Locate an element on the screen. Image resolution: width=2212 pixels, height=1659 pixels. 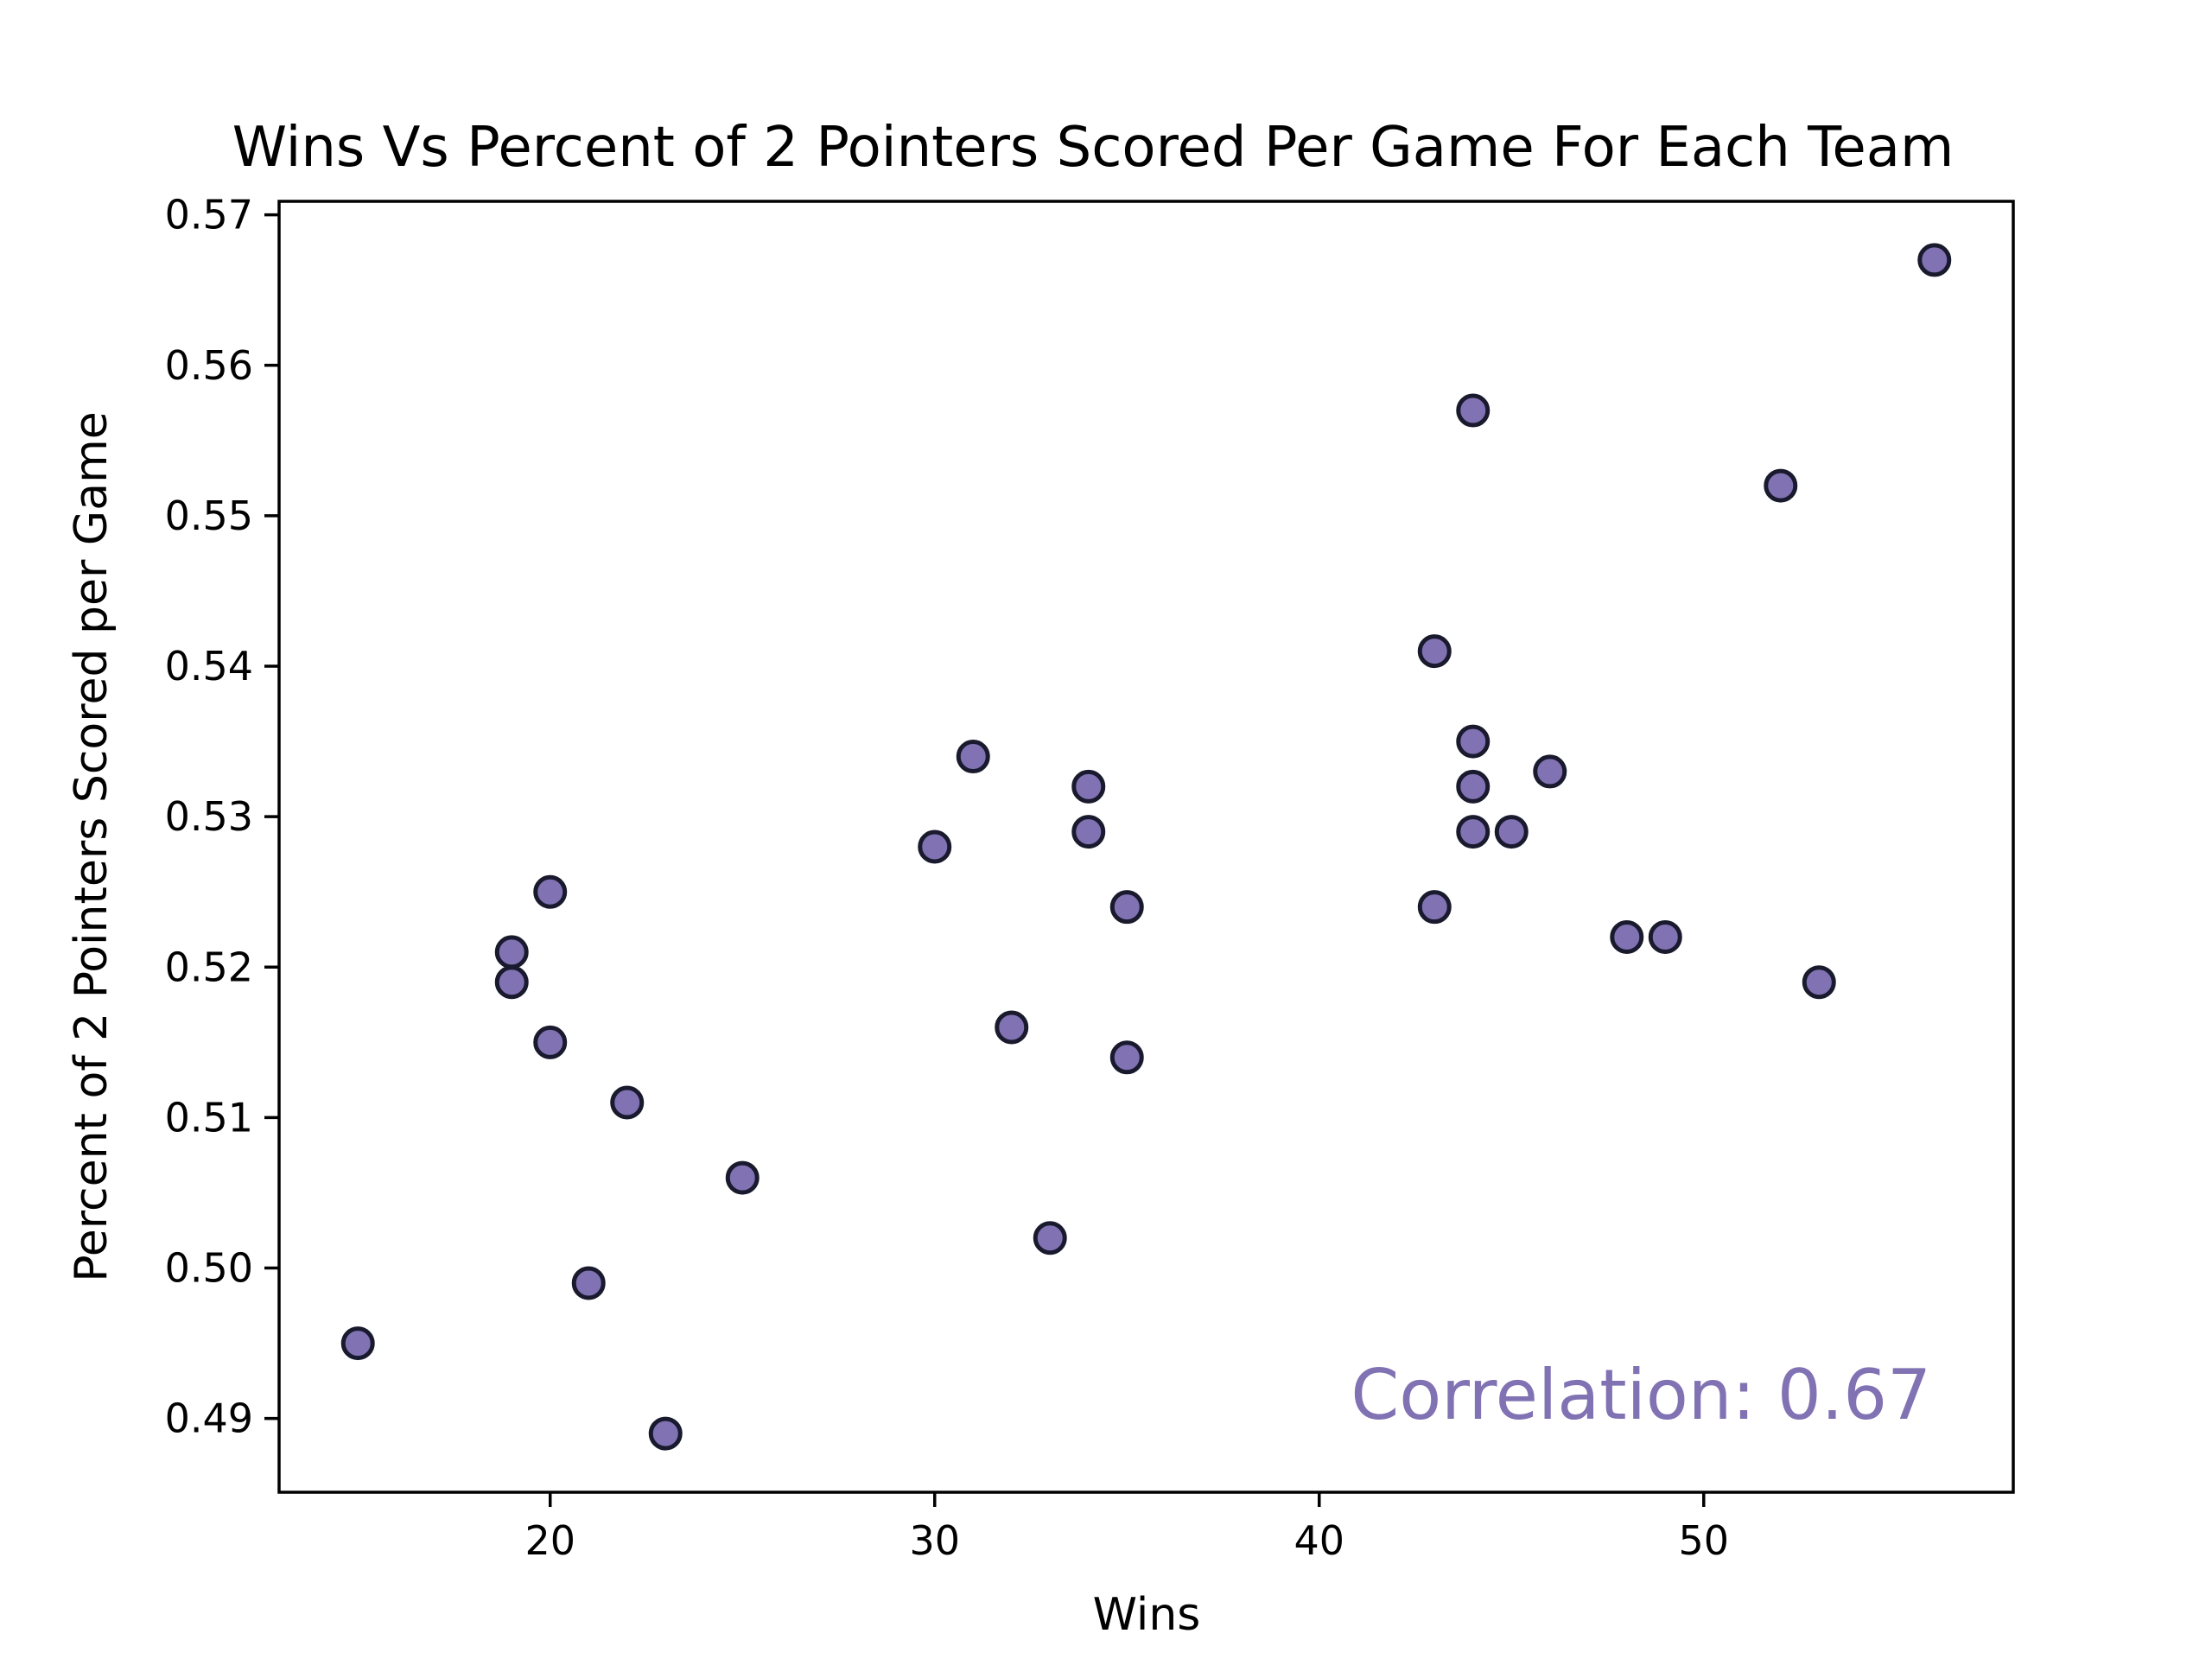
x-tick-label: 20 is located at coordinates (549, 1540).